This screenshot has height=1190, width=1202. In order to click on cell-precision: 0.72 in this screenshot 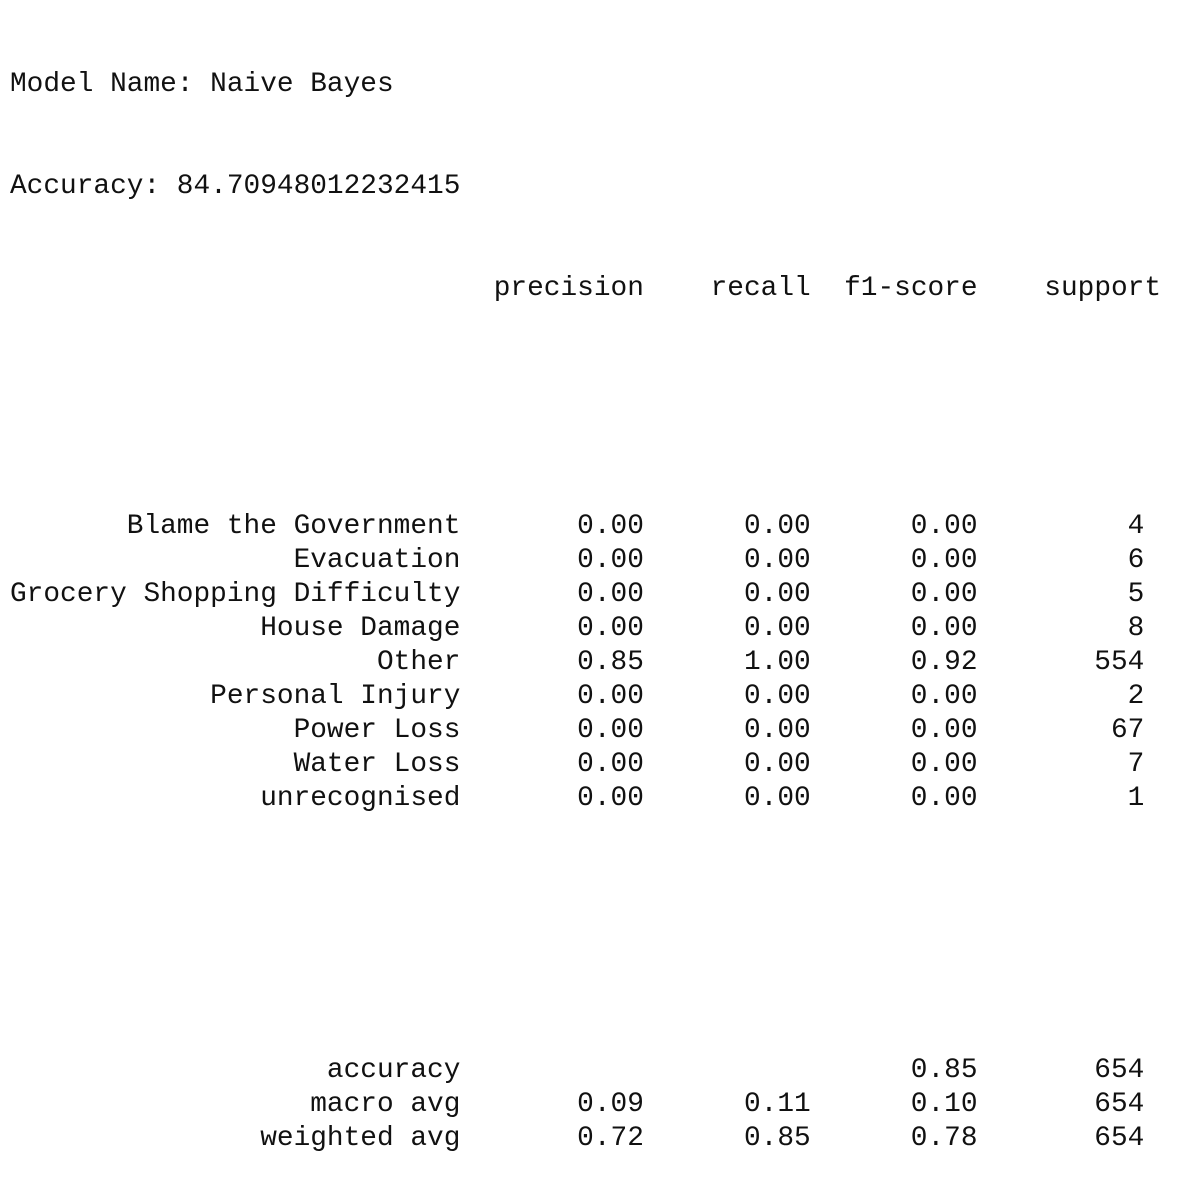, I will do `click(552, 1138)`.